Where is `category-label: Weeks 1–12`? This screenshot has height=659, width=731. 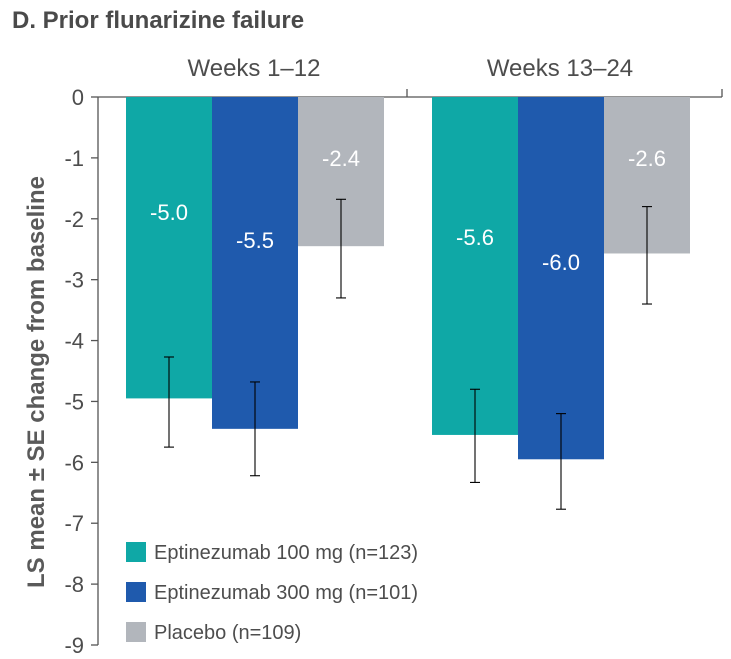 category-label: Weeks 1–12 is located at coordinates (254, 68).